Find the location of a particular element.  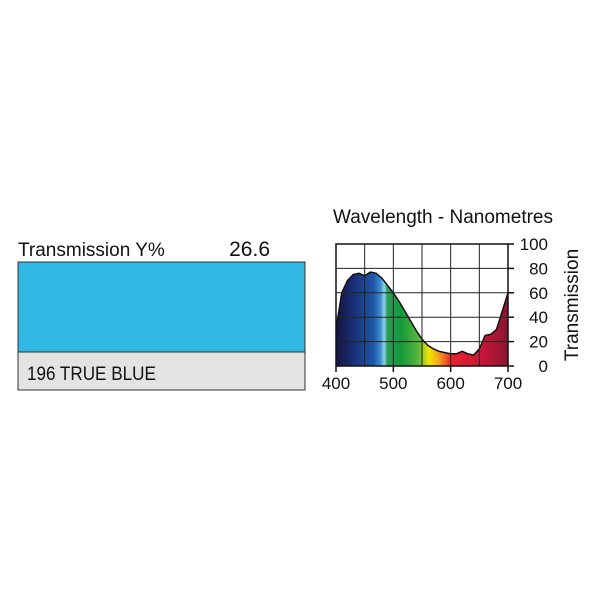

y-tick-label: 60 is located at coordinates (538, 293).